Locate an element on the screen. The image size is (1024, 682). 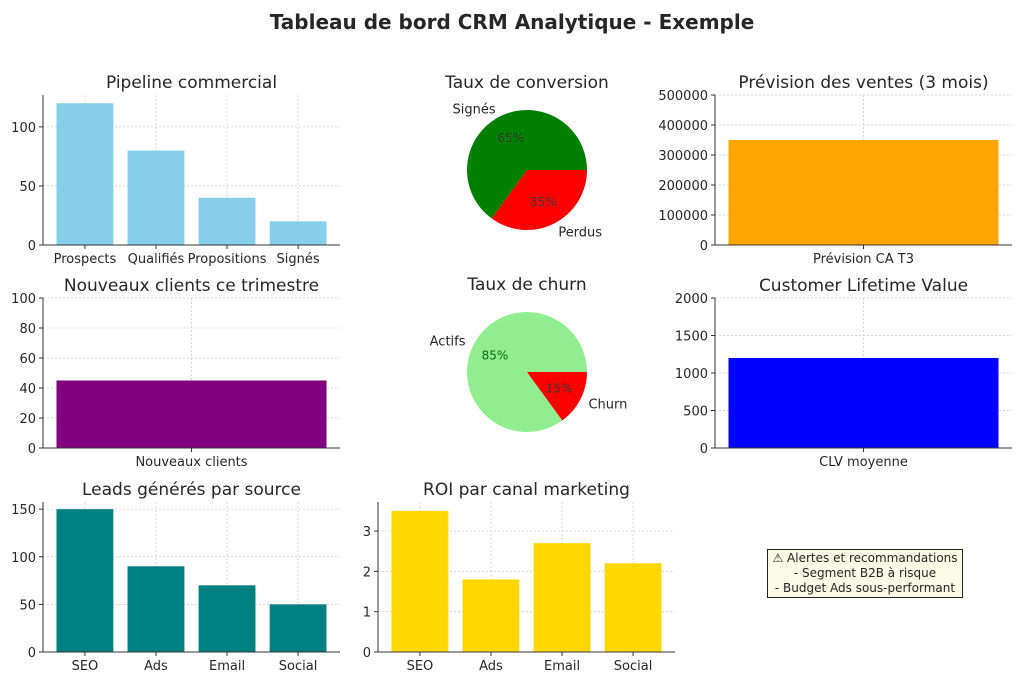
pie-pct-label: 65% is located at coordinates (510, 138).